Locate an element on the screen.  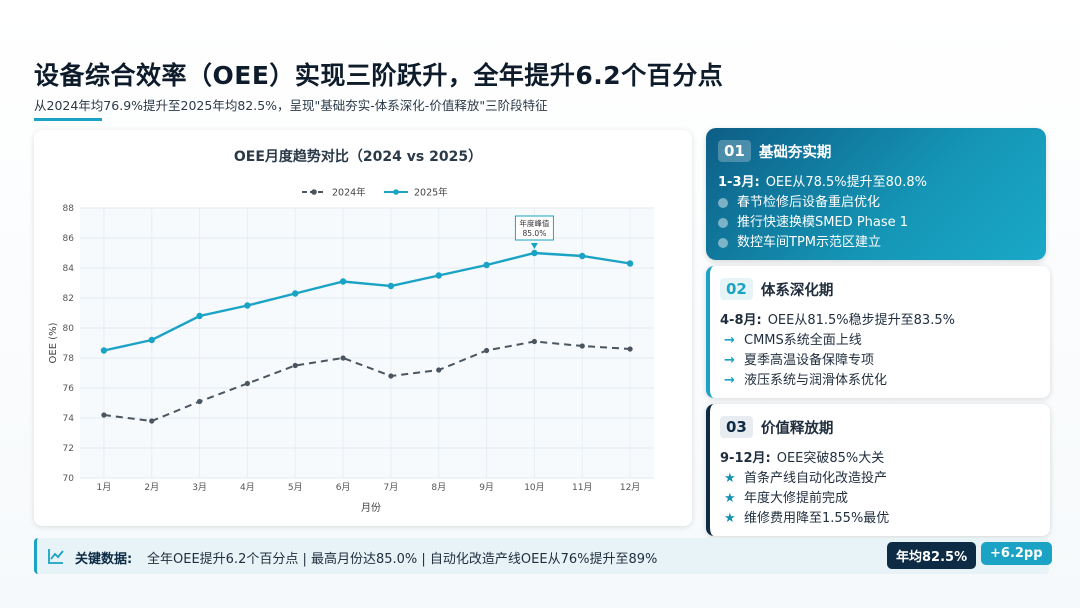
phase-2-period: 4-8月: is located at coordinates (741, 320).